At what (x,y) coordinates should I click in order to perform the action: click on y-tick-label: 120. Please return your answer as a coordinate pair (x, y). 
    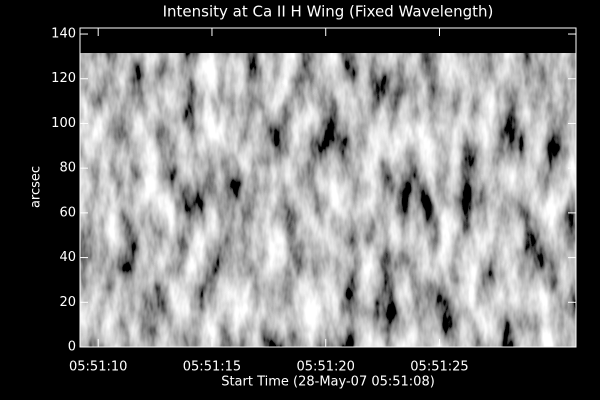
    Looking at the image, I should click on (63, 78).